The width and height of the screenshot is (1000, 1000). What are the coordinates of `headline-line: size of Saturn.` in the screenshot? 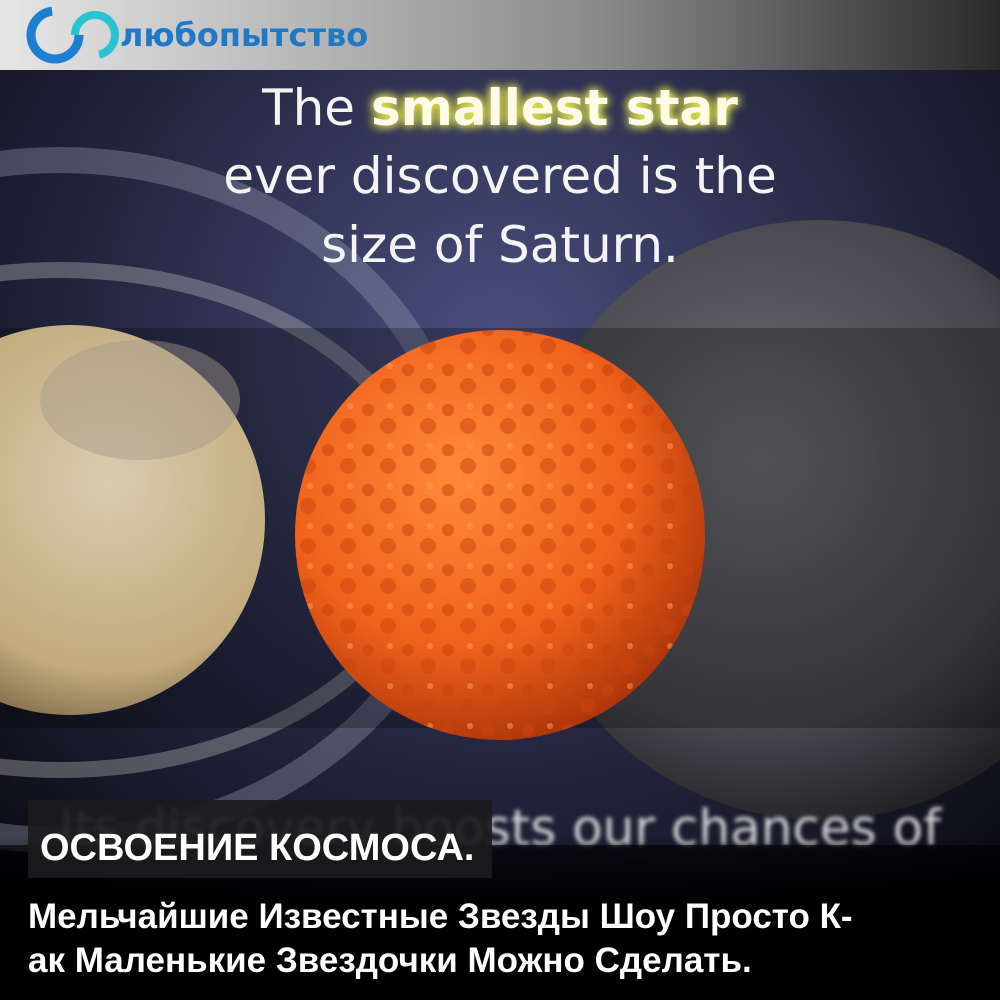 It's located at (500, 245).